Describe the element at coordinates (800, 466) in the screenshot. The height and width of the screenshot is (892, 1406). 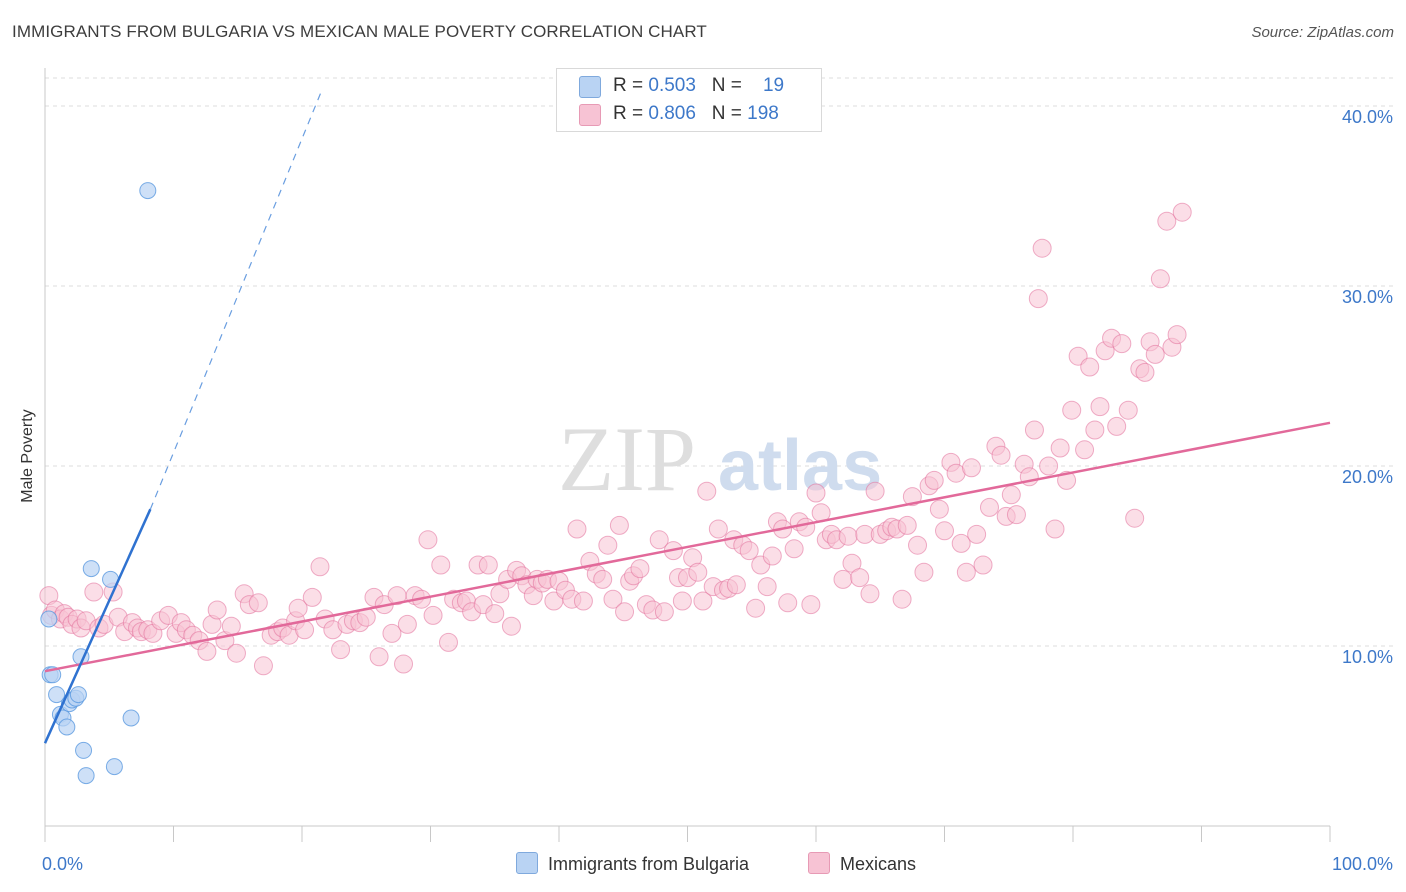
I see `watermark-atlas: atlas` at that location.